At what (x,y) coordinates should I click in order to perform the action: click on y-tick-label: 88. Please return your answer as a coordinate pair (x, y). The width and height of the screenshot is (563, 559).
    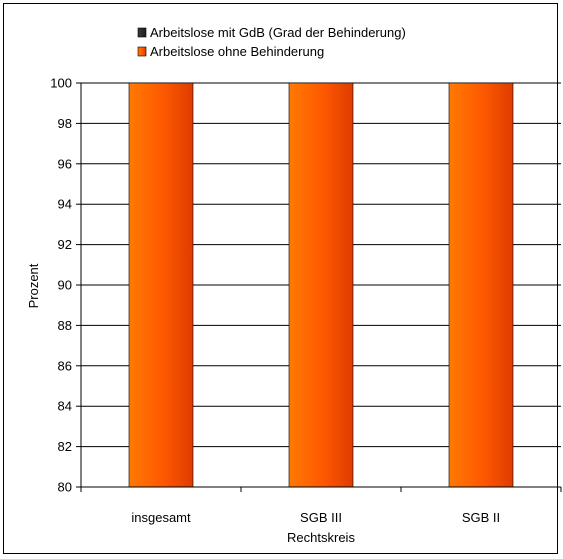
    Looking at the image, I should click on (65, 325).